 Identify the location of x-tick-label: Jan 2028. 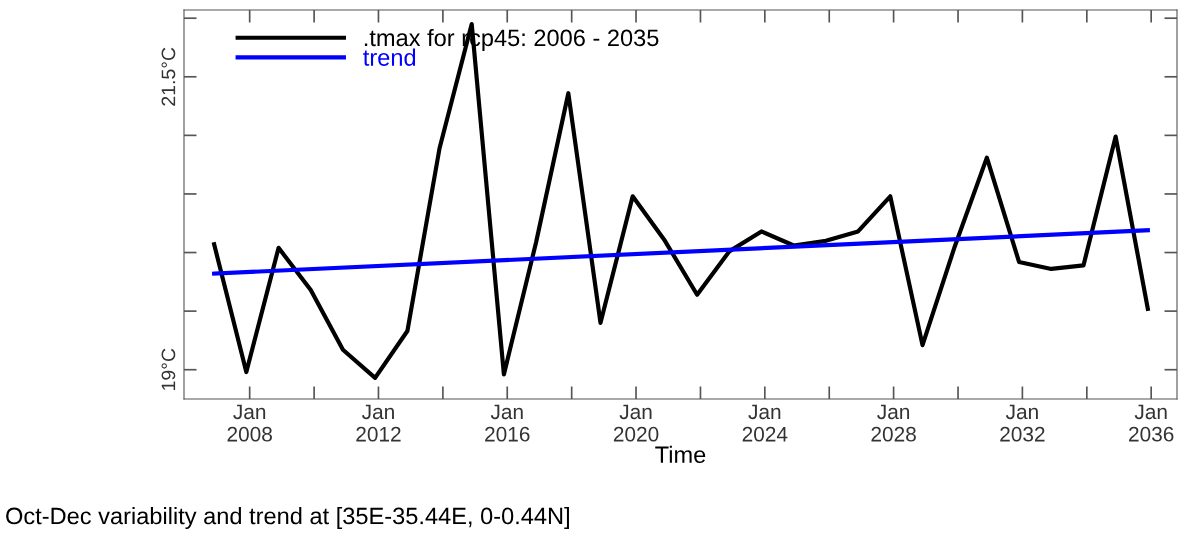
(893, 423).